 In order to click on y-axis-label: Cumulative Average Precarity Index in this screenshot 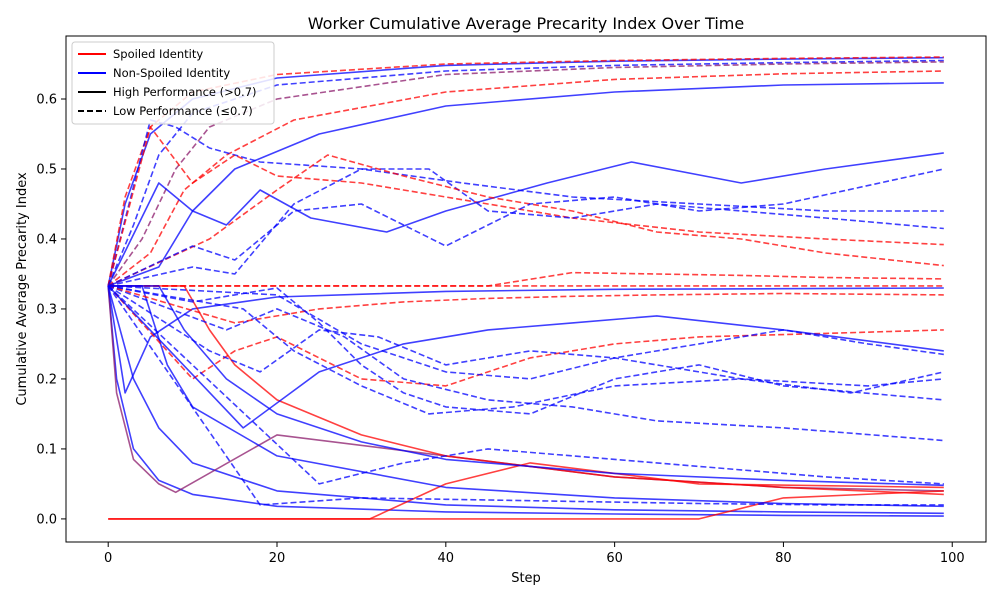, I will do `click(22, 289)`.